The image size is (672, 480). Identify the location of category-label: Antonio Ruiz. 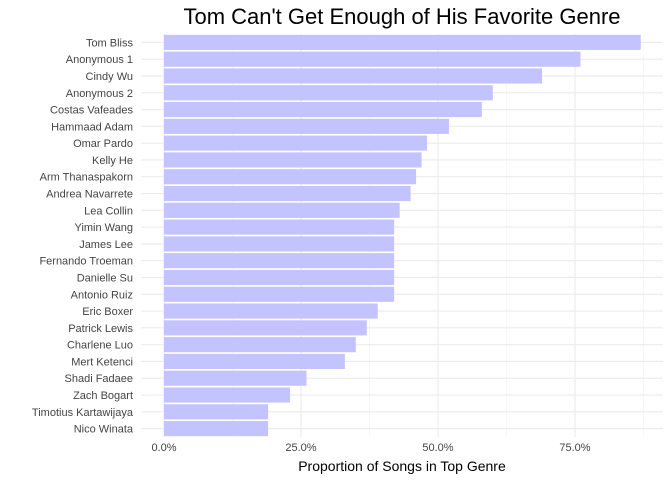
(102, 295).